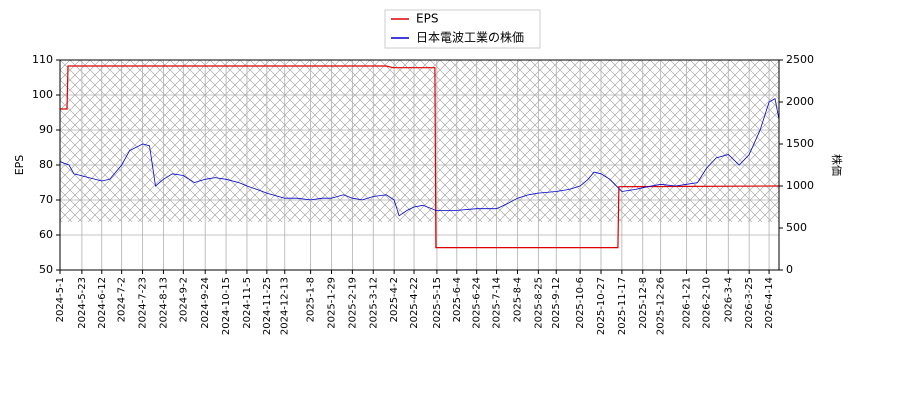 The image size is (900, 400). What do you see at coordinates (46, 234) in the screenshot?
I see `y-tick-label: 60` at bounding box center [46, 234].